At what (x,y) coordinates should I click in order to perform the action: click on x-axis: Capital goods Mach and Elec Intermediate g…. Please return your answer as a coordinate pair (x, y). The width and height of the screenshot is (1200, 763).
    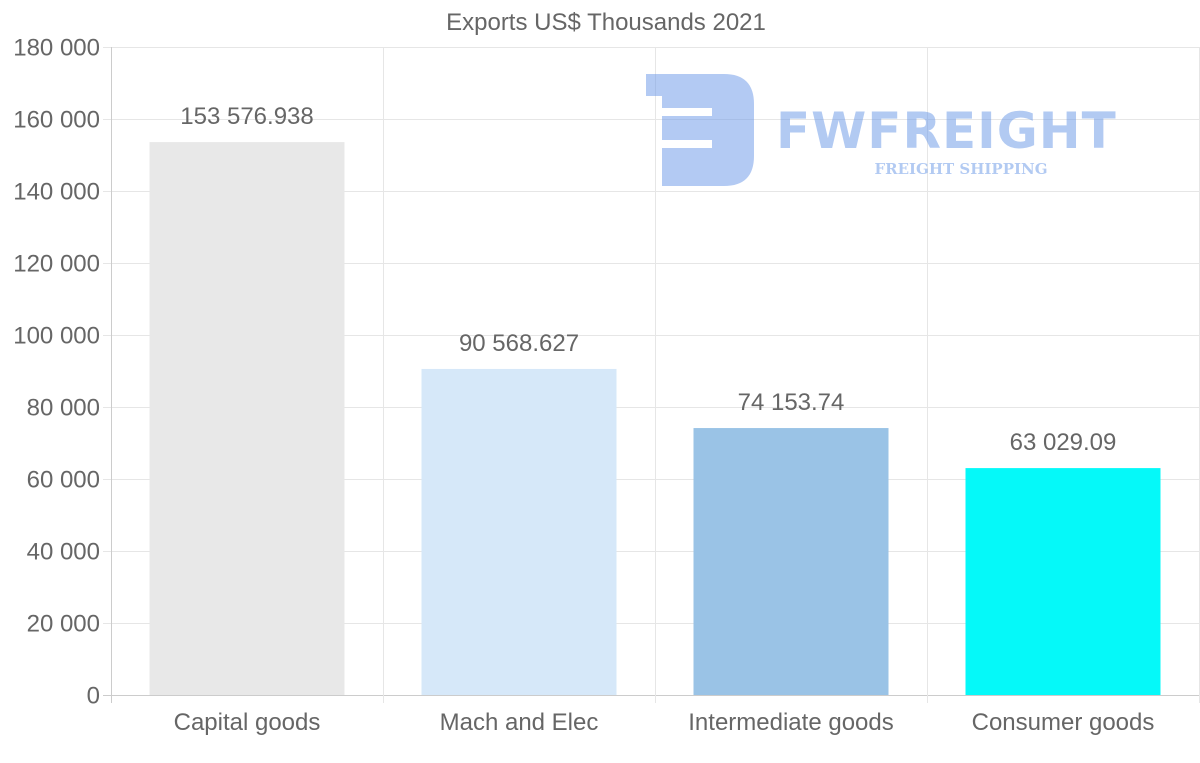
    Looking at the image, I should click on (664, 722).